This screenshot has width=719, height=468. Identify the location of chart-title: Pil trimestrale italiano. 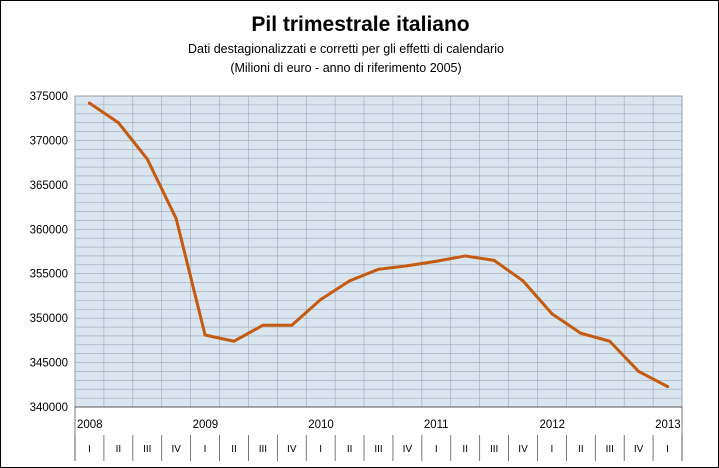
(360, 24).